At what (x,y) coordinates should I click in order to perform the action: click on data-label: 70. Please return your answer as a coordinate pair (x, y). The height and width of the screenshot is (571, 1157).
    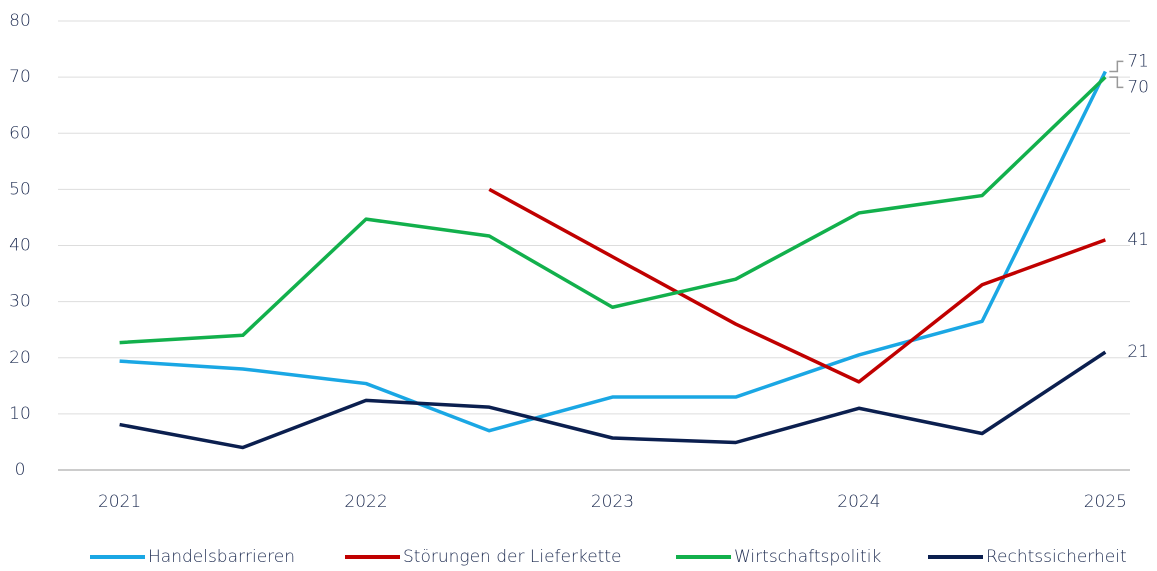
    Looking at the image, I should click on (1138, 87).